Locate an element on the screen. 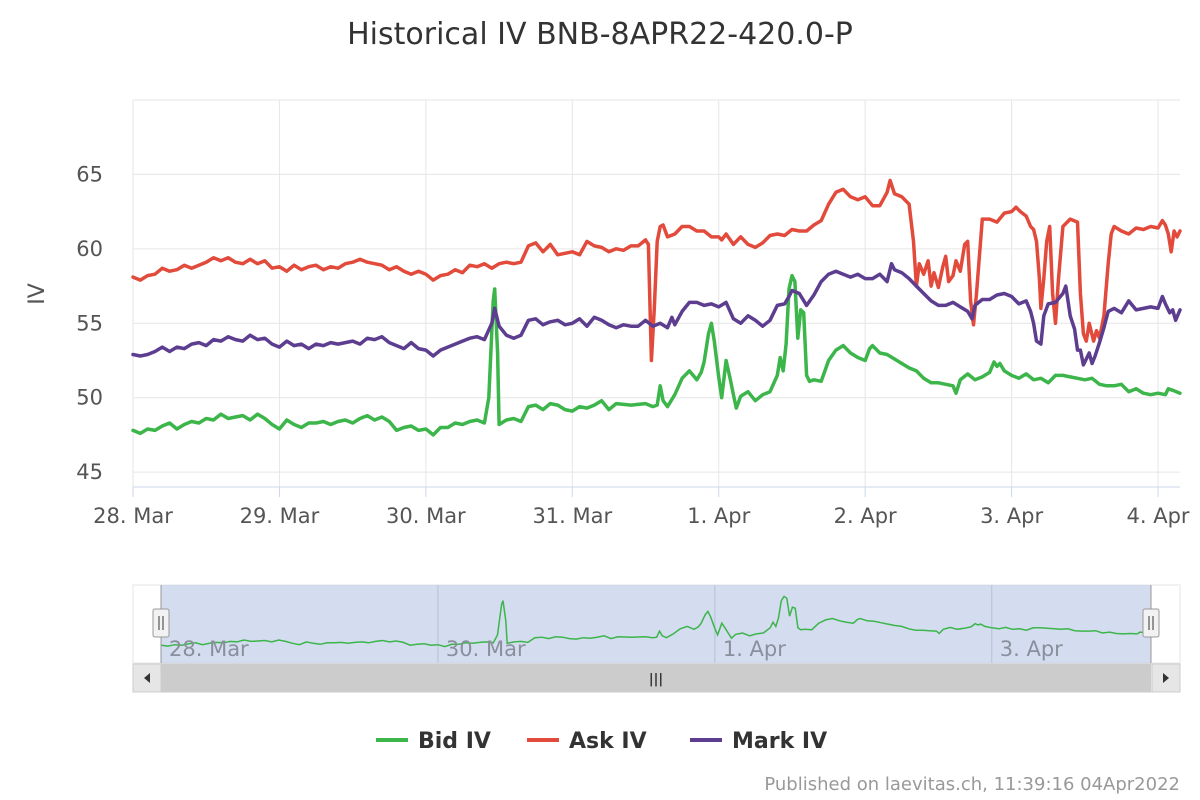 The width and height of the screenshot is (1200, 800). legend-item-bid-iv: Bid IV is located at coordinates (433, 741).